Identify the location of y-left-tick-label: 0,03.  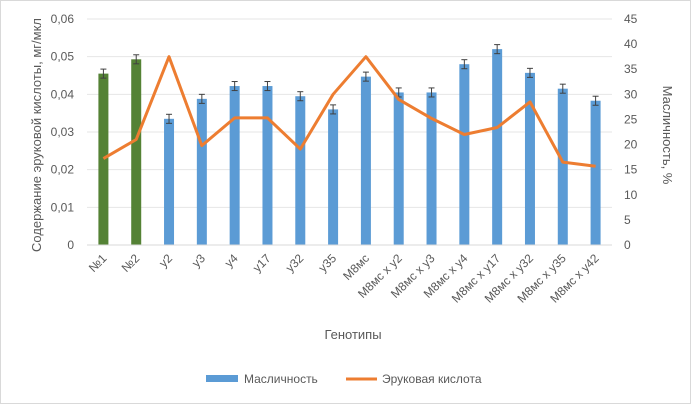
(63, 132).